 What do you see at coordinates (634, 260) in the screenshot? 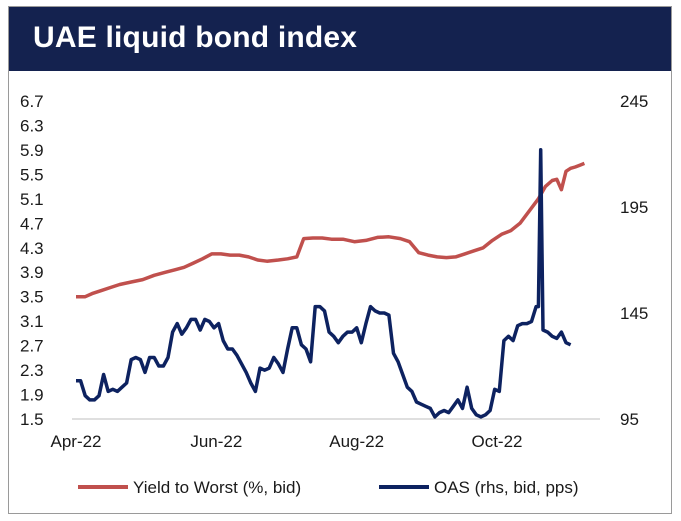
I see `right-axis-ticks: 245 195 145 95` at bounding box center [634, 260].